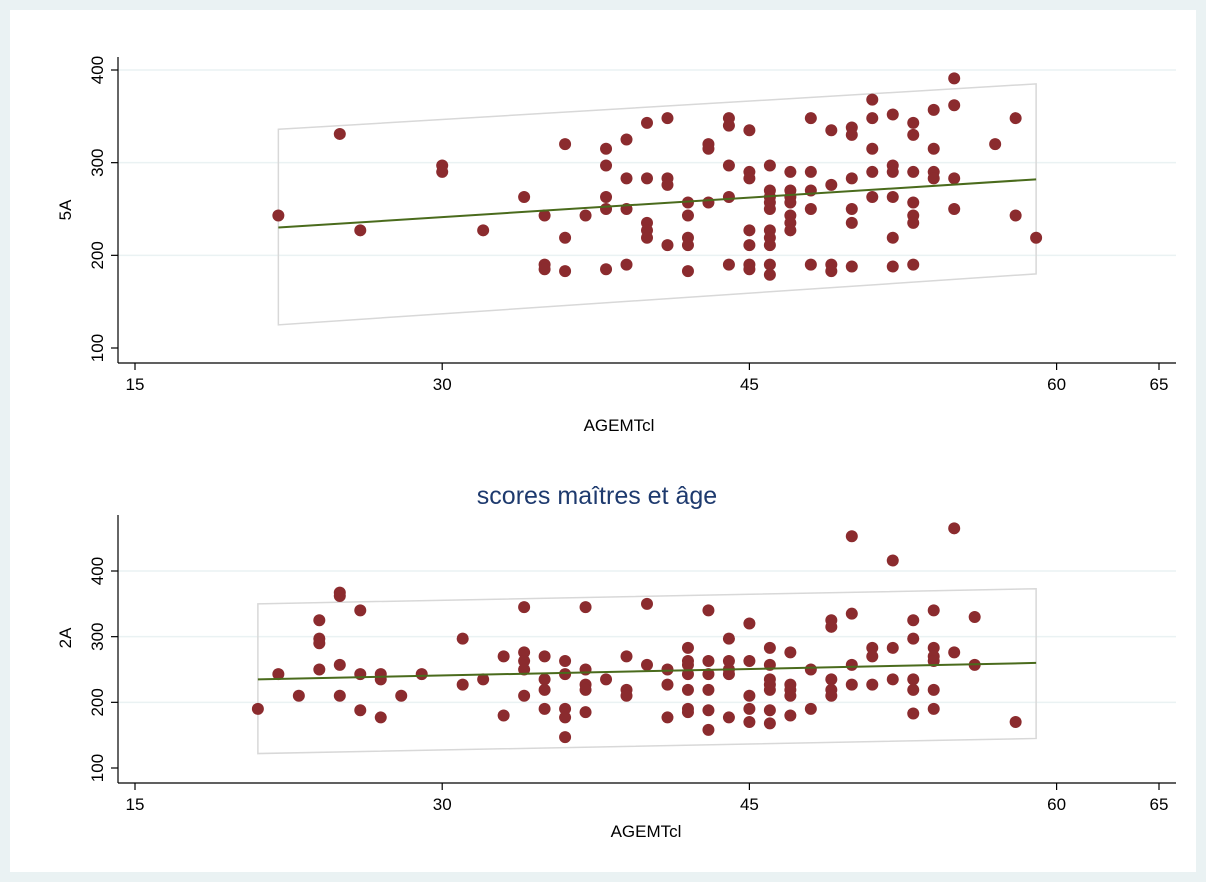 This screenshot has height=882, width=1206. What do you see at coordinates (97, 348) in the screenshot?
I see `plot-5a-y-tick-label: 100` at bounding box center [97, 348].